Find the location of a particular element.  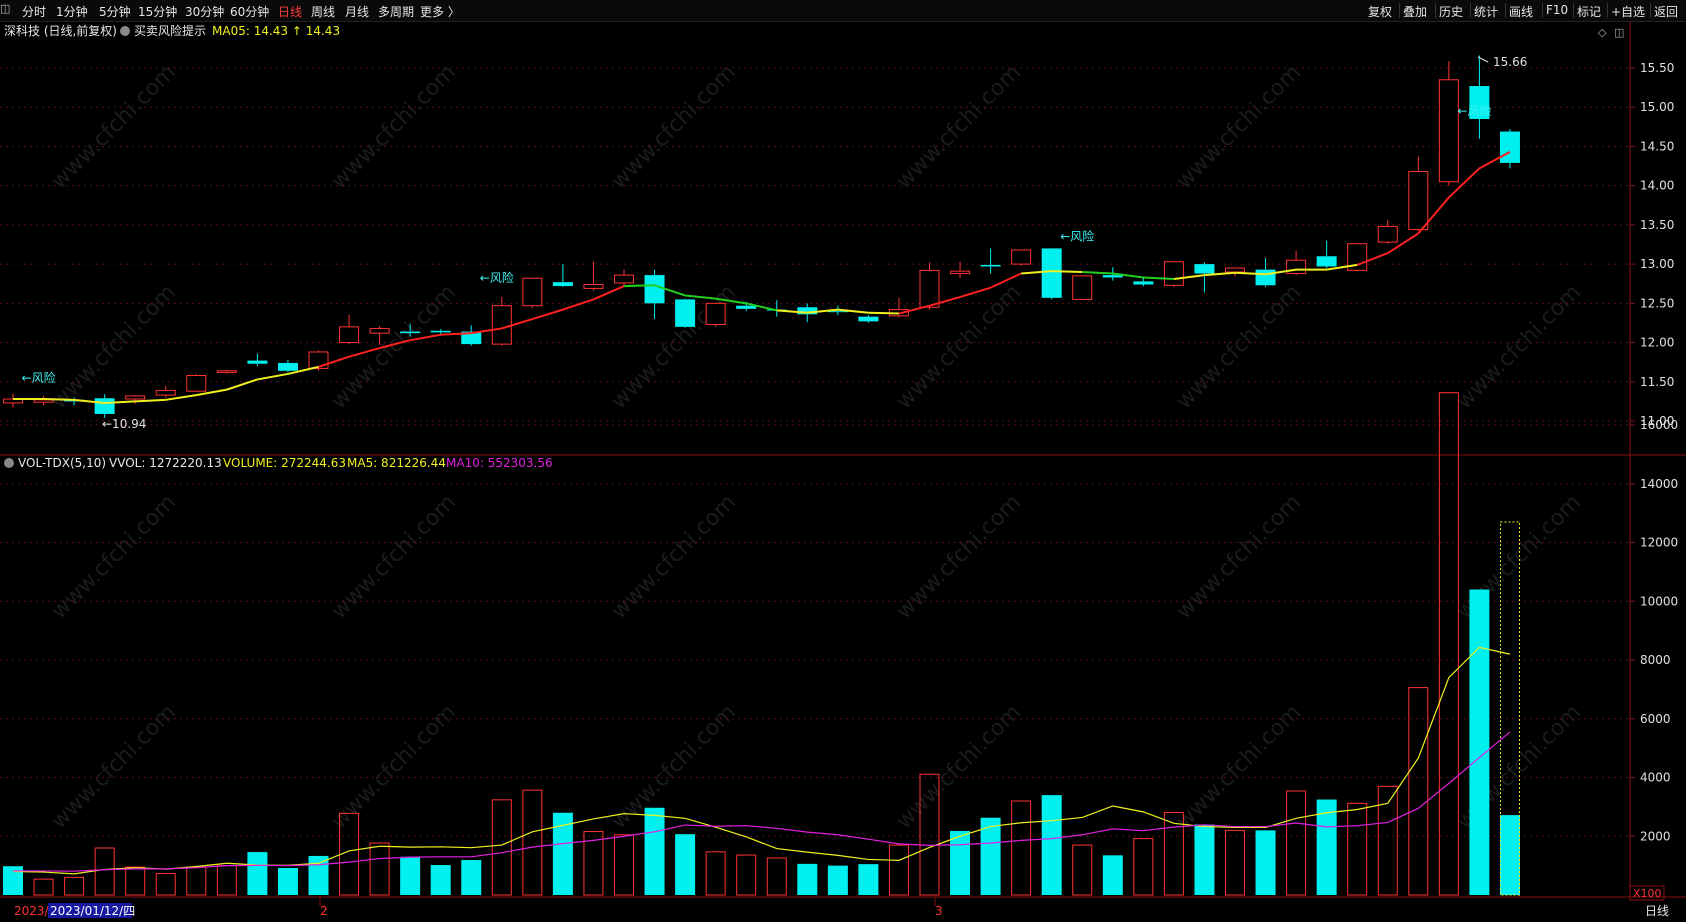

volume-tick-label: 16000 is located at coordinates (1659, 425).